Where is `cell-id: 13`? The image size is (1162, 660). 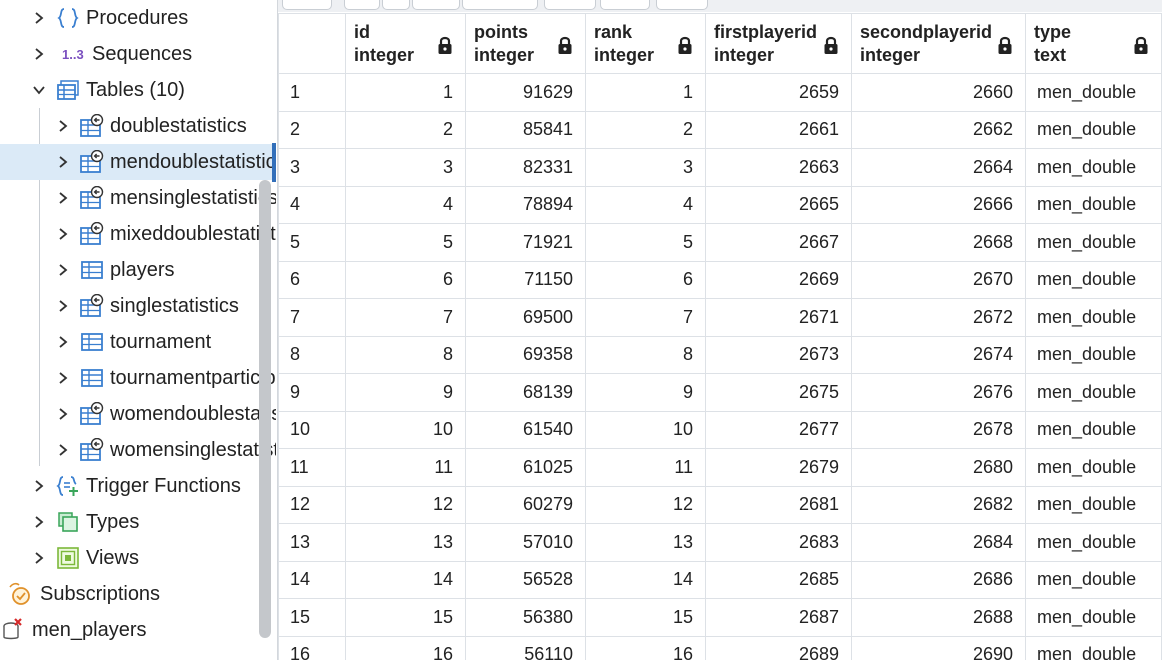 cell-id: 13 is located at coordinates (405, 542).